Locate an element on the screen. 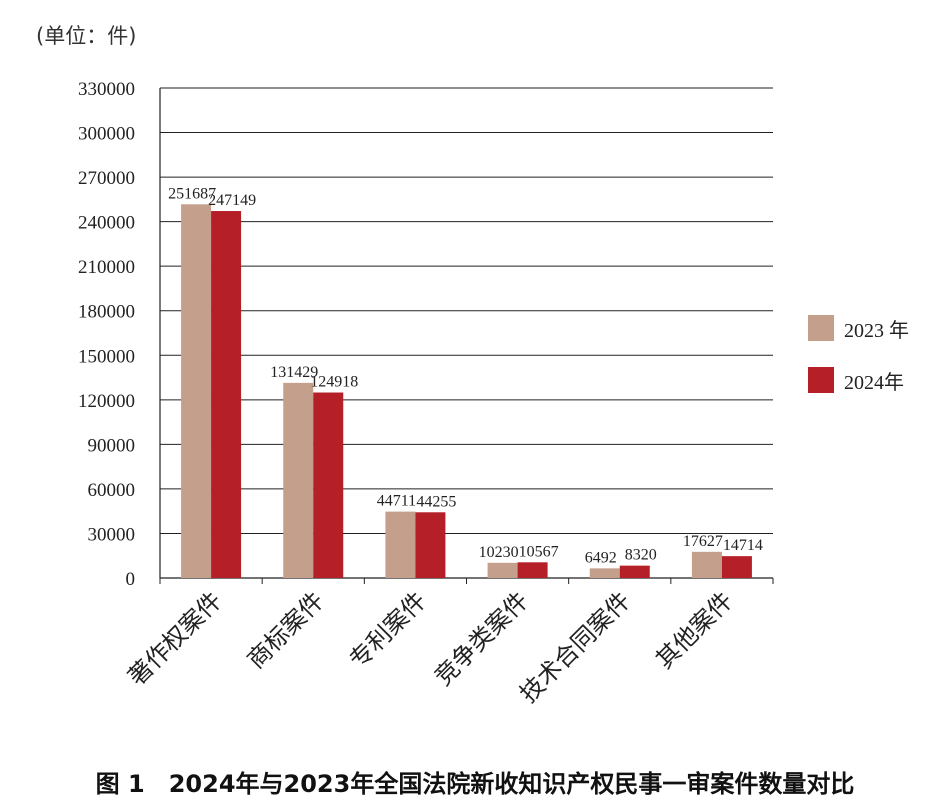 This screenshot has height=810, width=950. data-label: 10230 is located at coordinates (499, 552).